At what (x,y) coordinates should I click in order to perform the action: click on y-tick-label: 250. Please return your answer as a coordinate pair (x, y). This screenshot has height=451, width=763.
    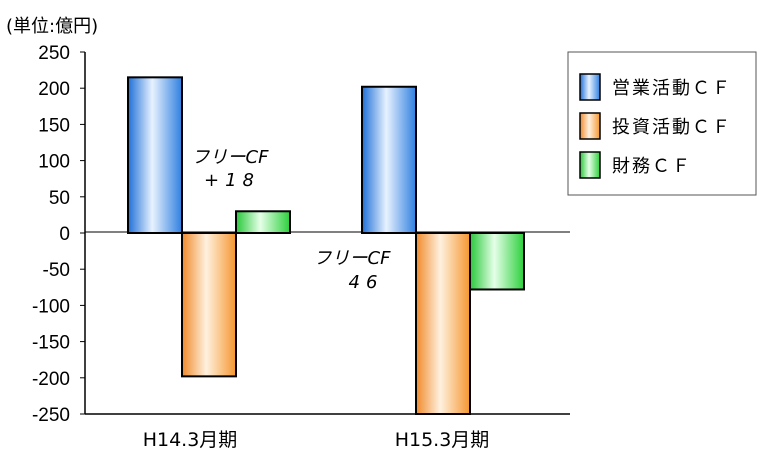
    Looking at the image, I should click on (54, 53).